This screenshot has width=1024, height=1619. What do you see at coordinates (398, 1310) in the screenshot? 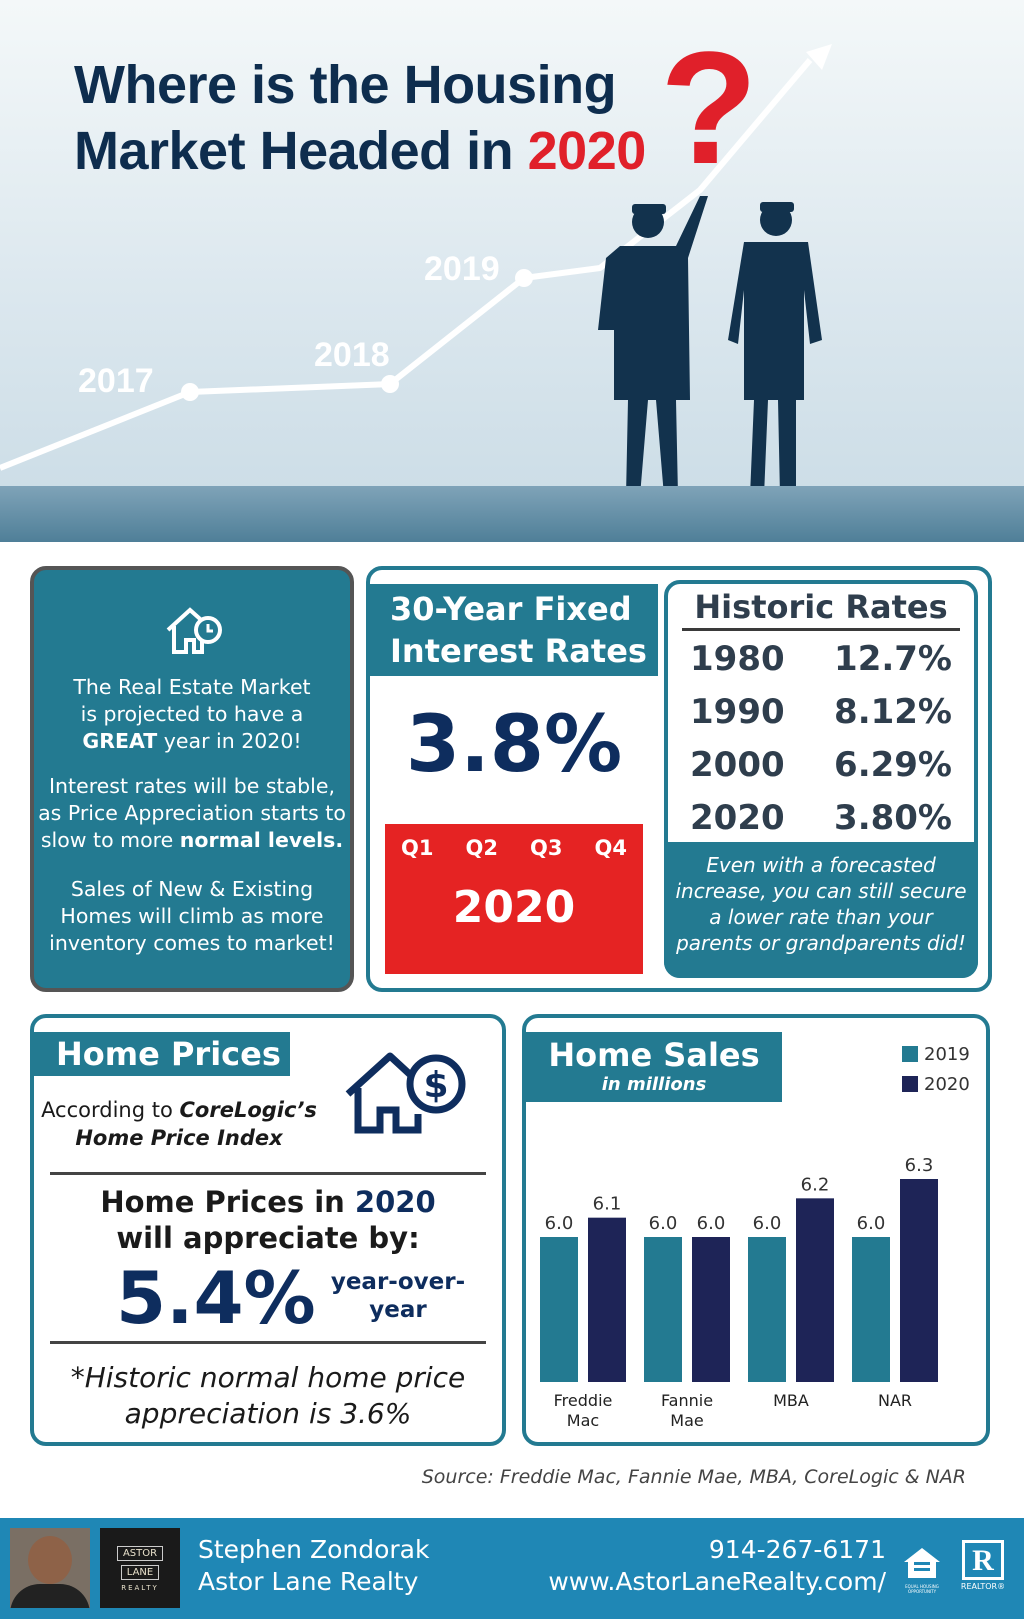
I see `home-prices-unit-line-2: year` at bounding box center [398, 1310].